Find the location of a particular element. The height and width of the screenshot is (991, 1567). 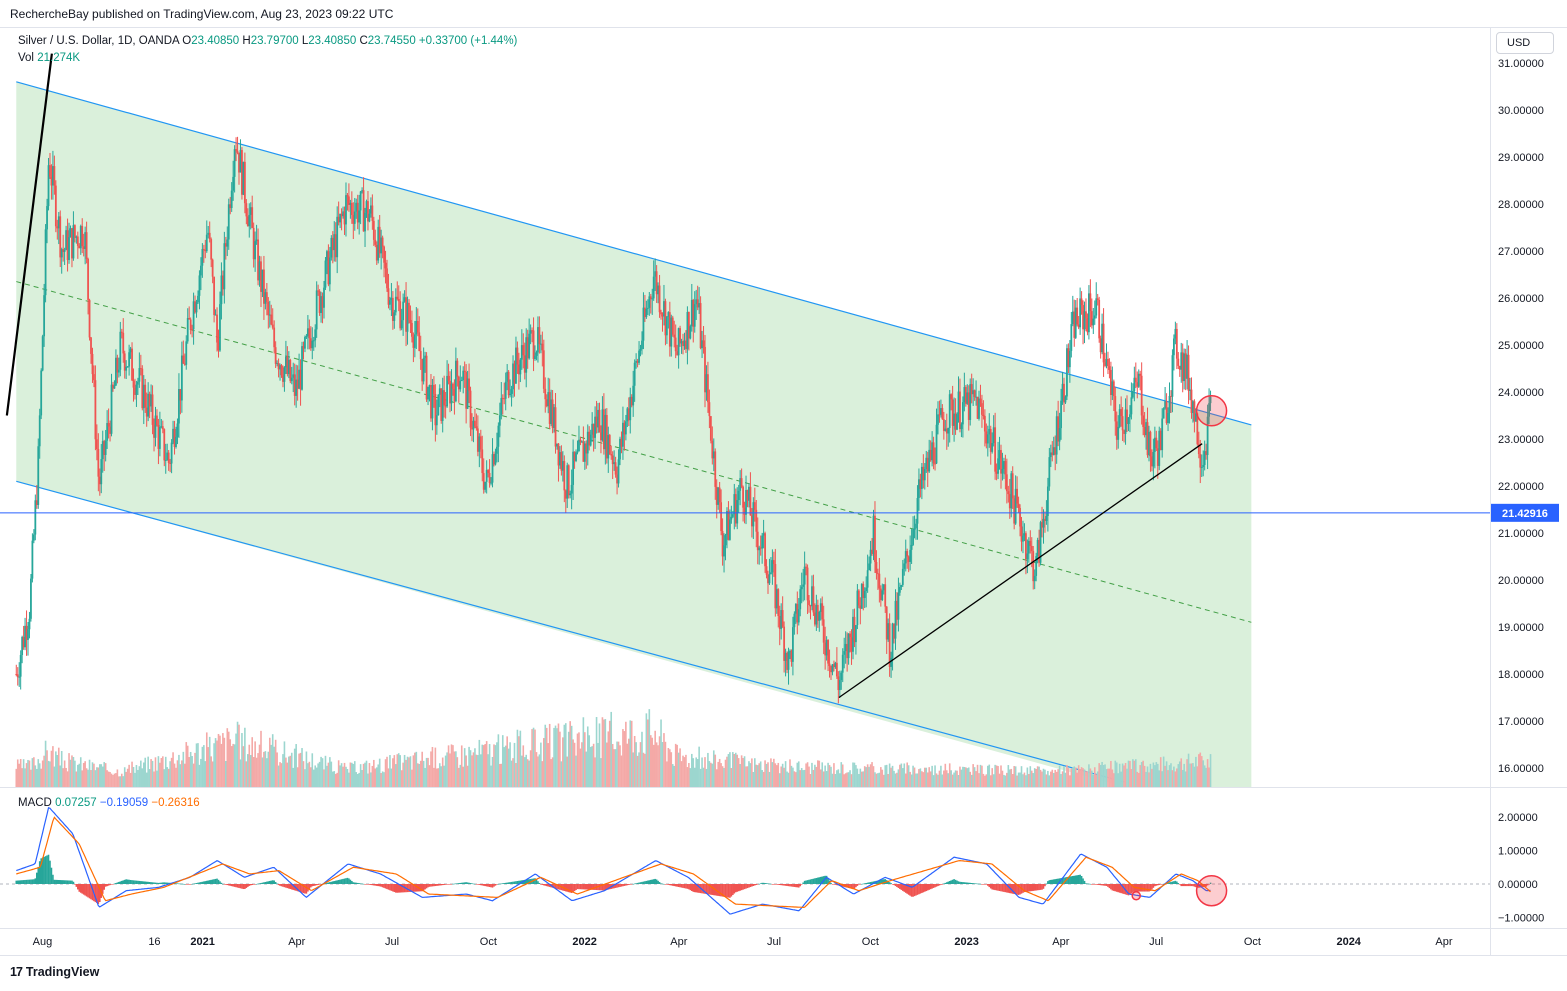

macd-signal-line is located at coordinates (613, 862).